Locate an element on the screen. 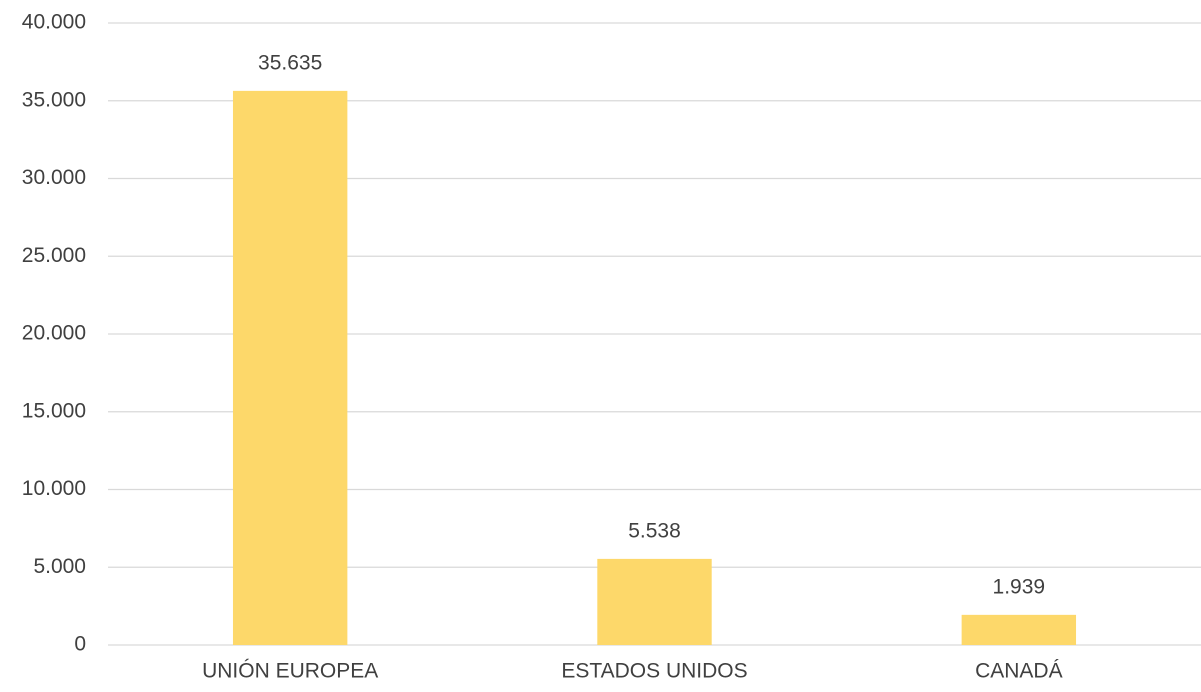 The image size is (1201, 692). y-tick-label: 5.000 is located at coordinates (59, 566).